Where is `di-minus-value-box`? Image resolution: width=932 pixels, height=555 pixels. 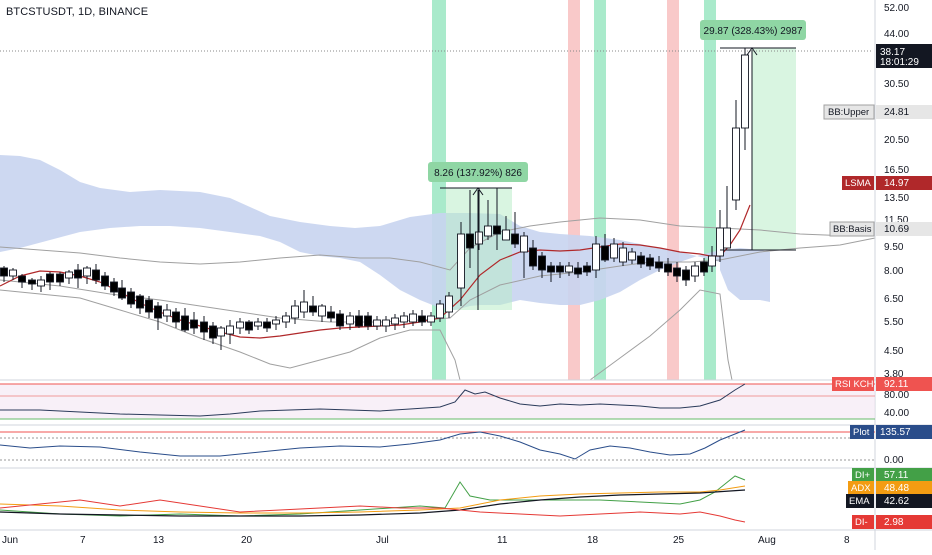
di-minus-value-box is located at coordinates (904, 522).